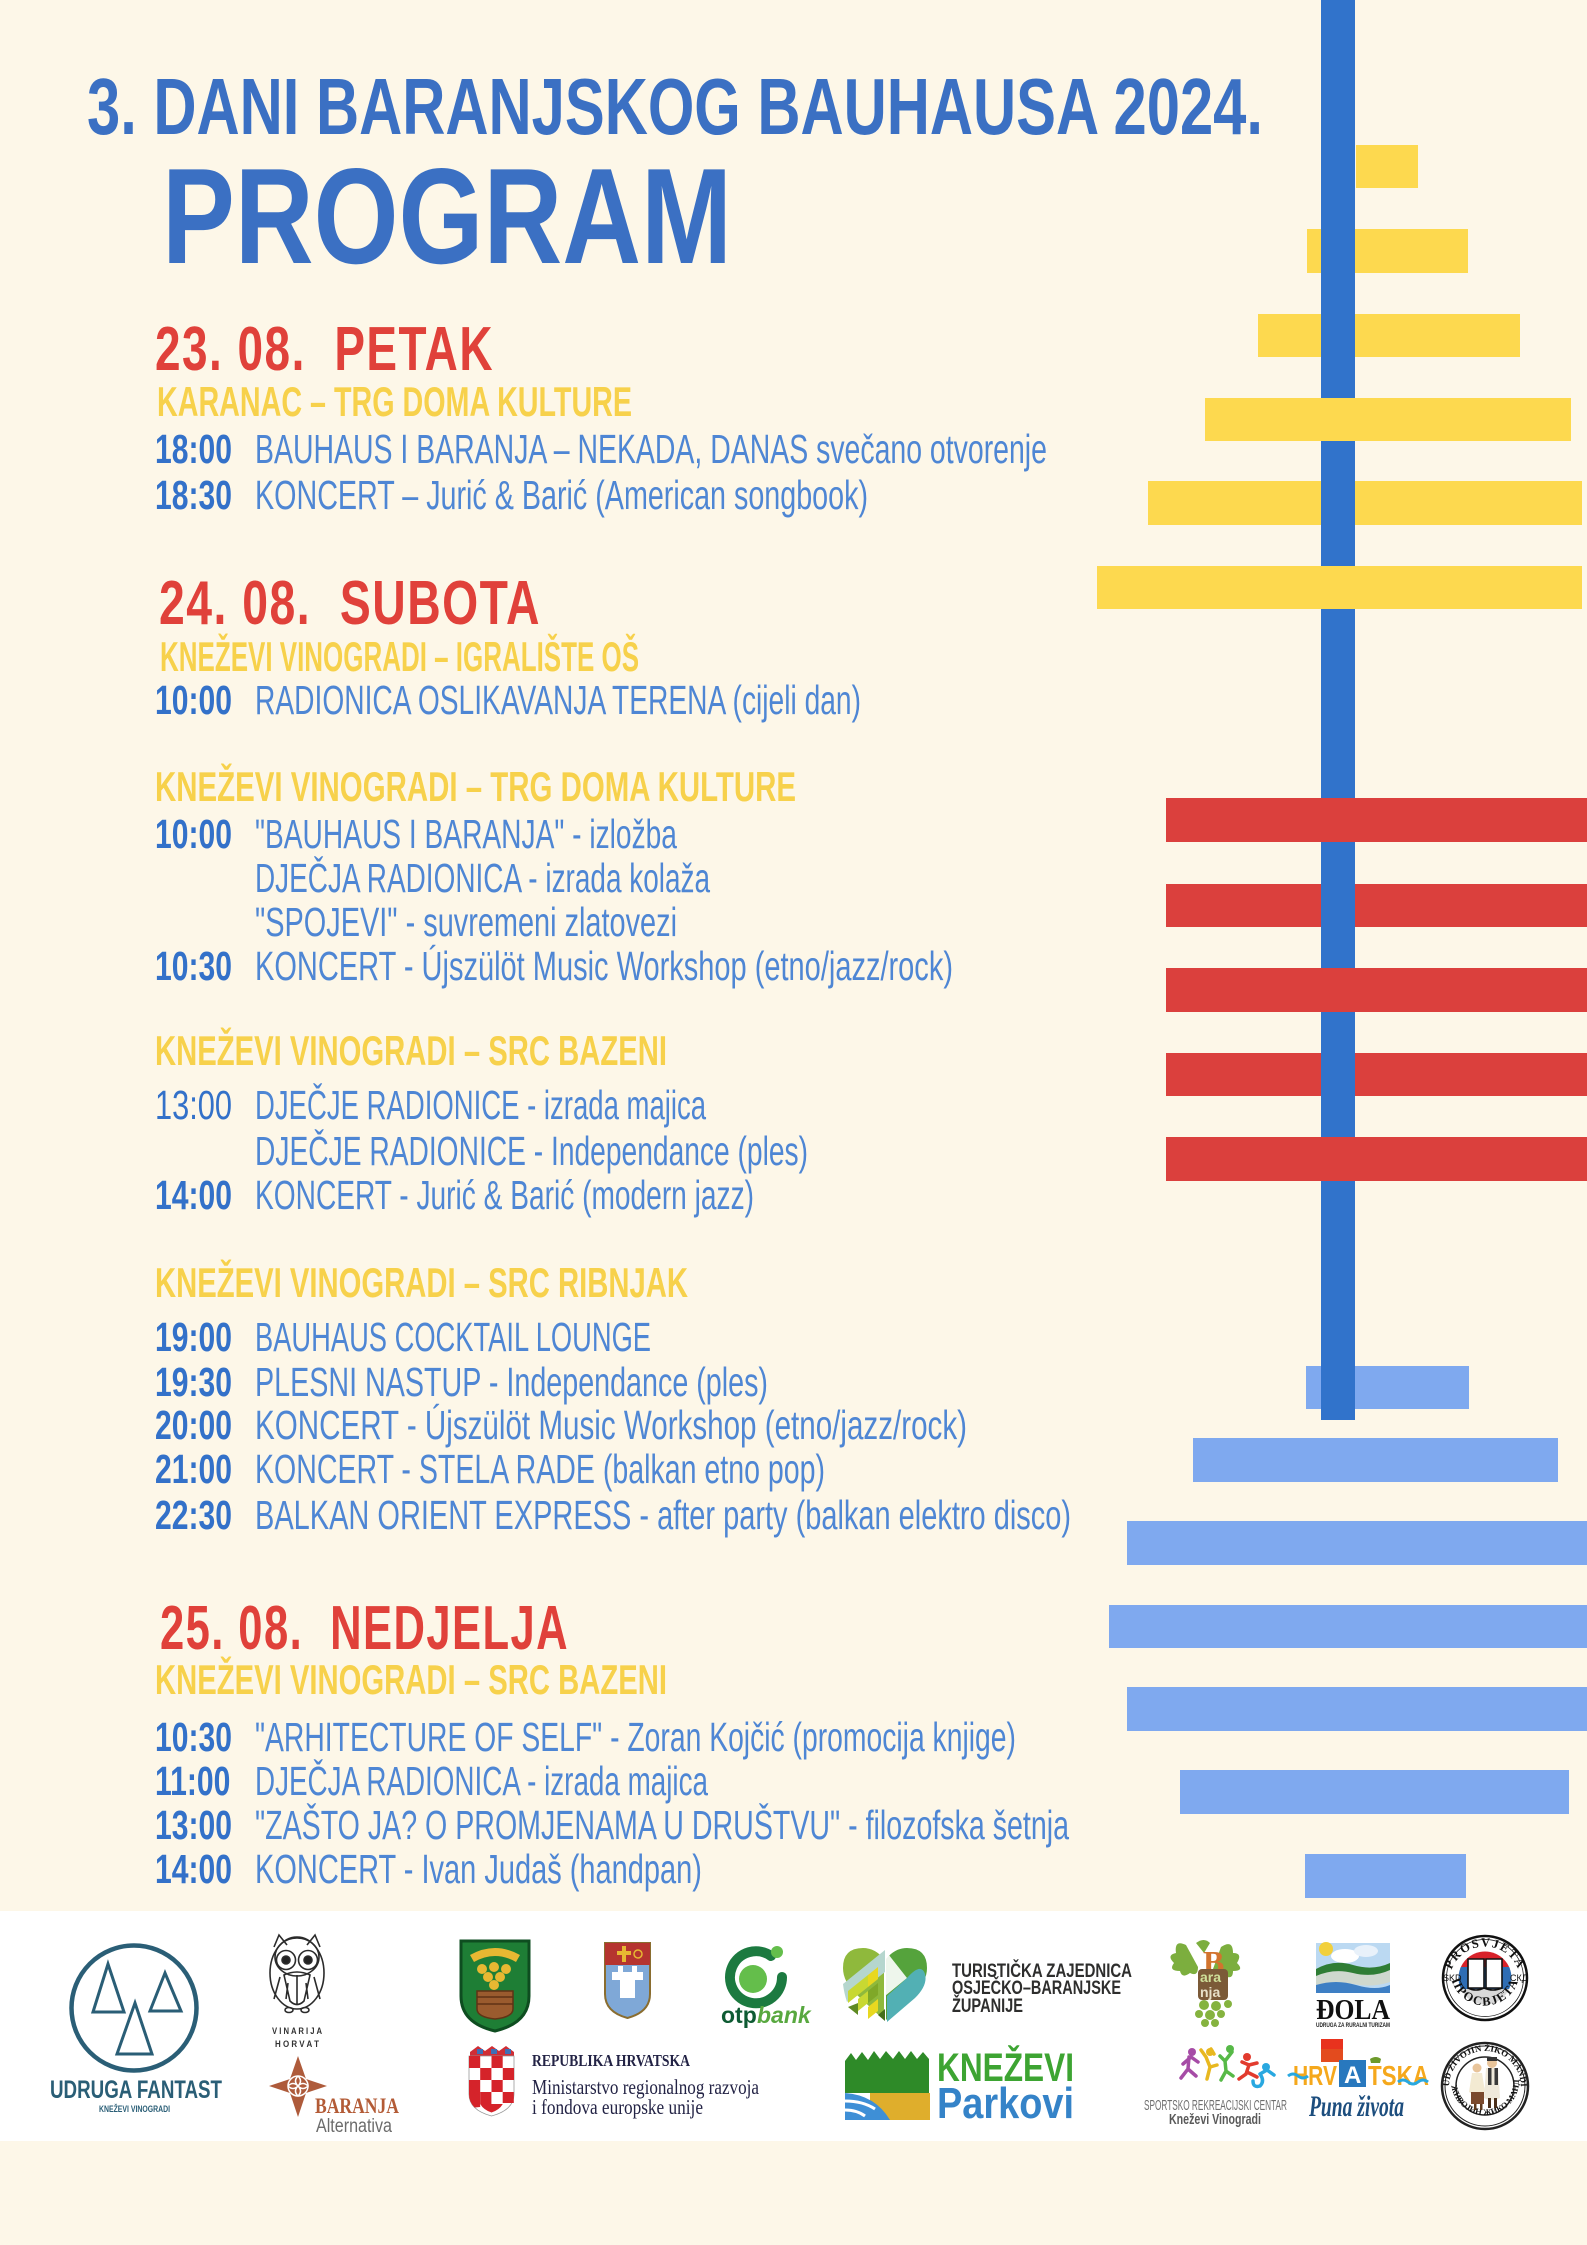 This screenshot has width=1587, height=2245. Describe the element at coordinates (617, 2107) in the screenshot. I see `svg-text: i fondova europske unije` at that location.